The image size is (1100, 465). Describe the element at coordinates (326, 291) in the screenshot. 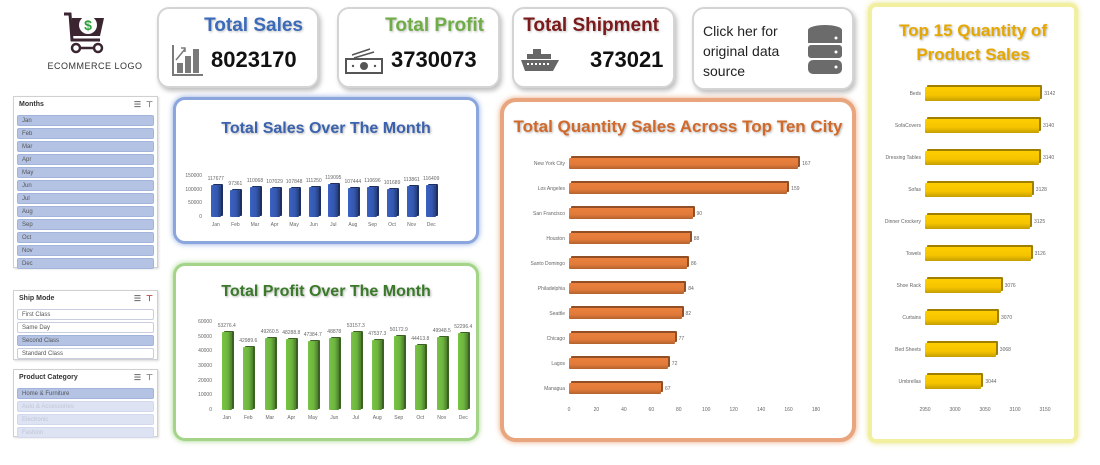

I see `chart-title: Total Profit Over The Month` at that location.